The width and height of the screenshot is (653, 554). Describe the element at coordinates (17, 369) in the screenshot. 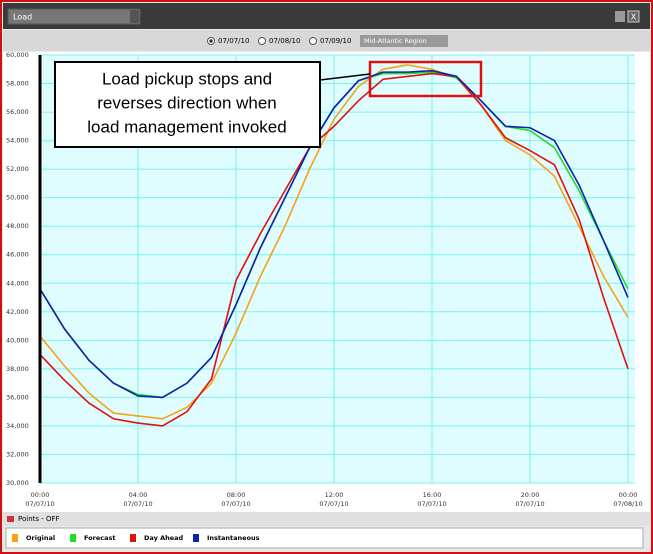

I see `y-tick-label: 38,000` at that location.